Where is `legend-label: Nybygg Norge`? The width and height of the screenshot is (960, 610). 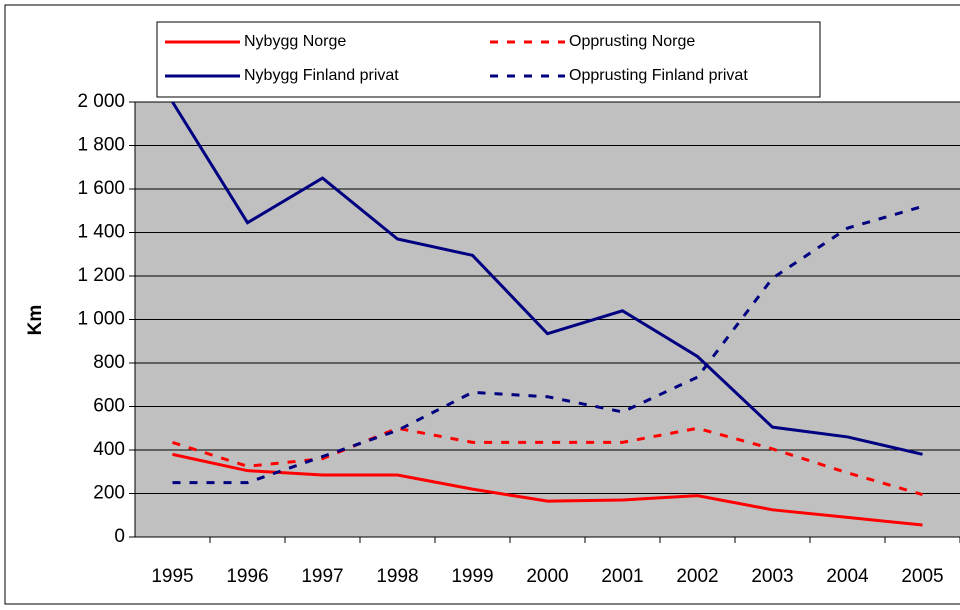
legend-label: Nybygg Norge is located at coordinates (295, 41).